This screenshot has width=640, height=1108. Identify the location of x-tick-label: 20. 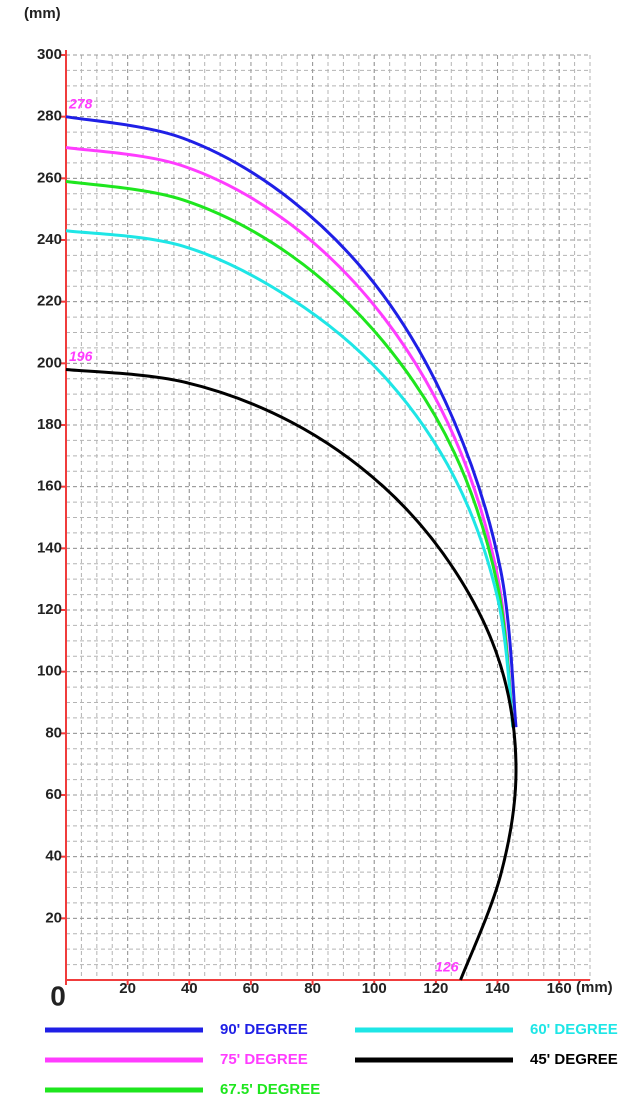
(127, 988).